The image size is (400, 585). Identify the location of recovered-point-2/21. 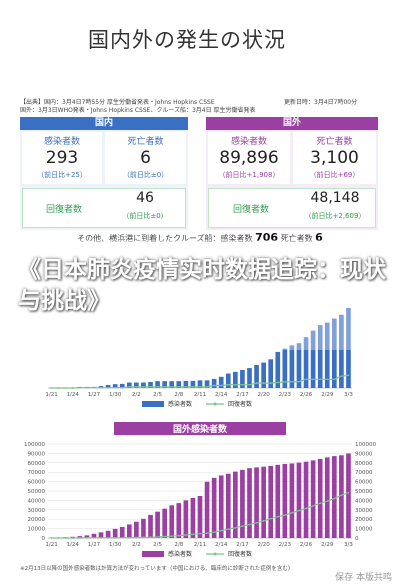
(270, 383).